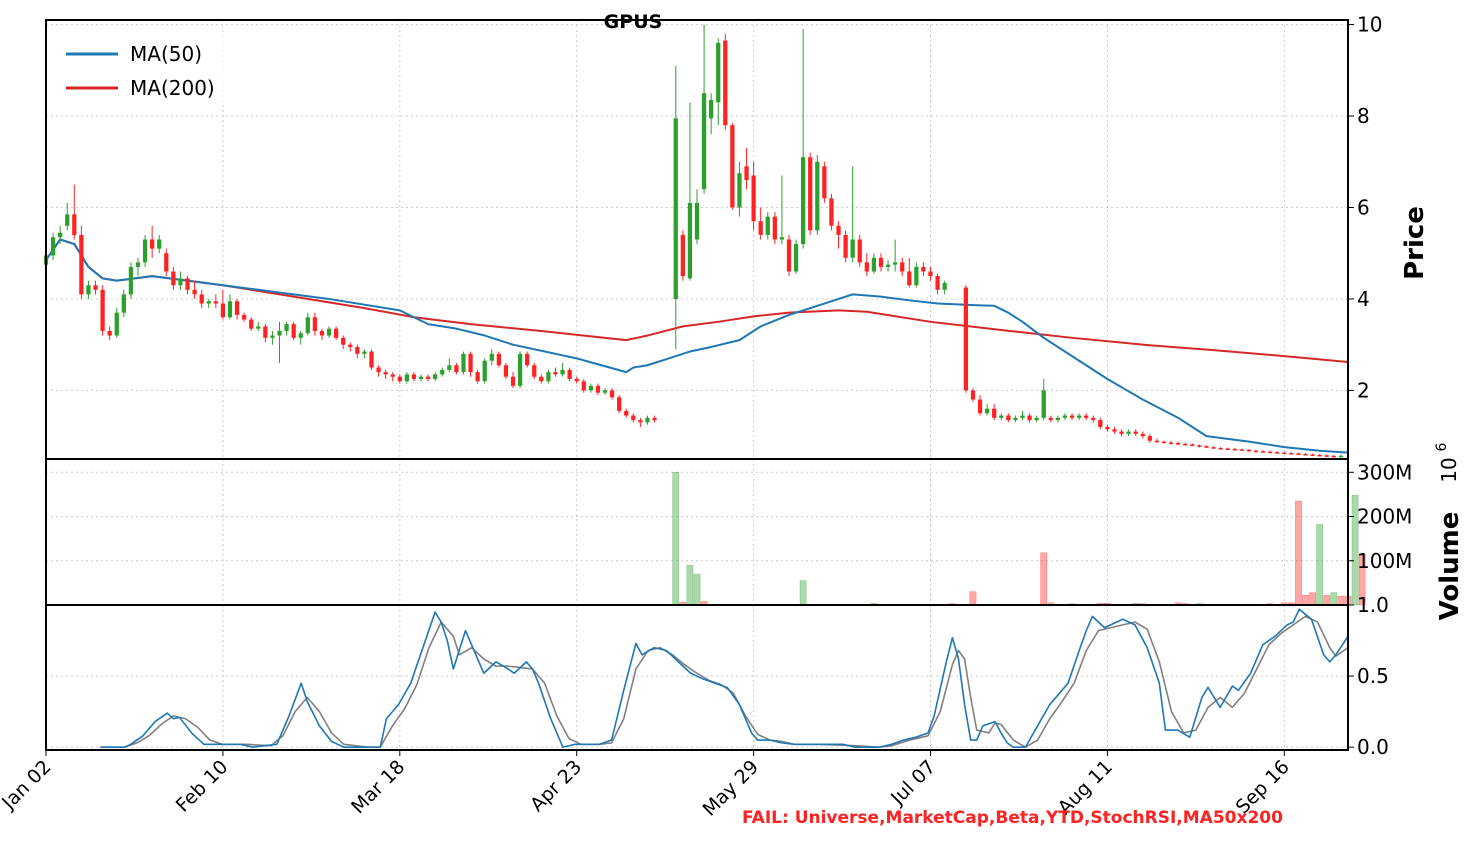 The width and height of the screenshot is (1479, 855). Describe the element at coordinates (556, 786) in the screenshot. I see `x-tick-label: Apr 23` at that location.